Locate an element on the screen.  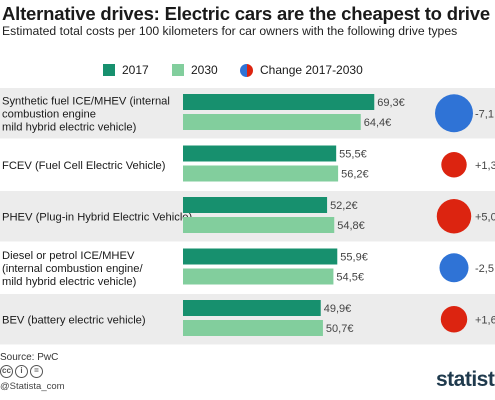
license-icons: cc i = is located at coordinates (21, 371).